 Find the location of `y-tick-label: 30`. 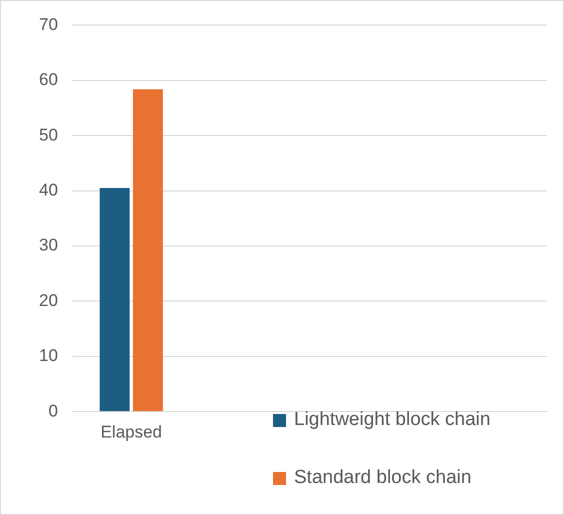

y-tick-label: 30 is located at coordinates (48, 245).